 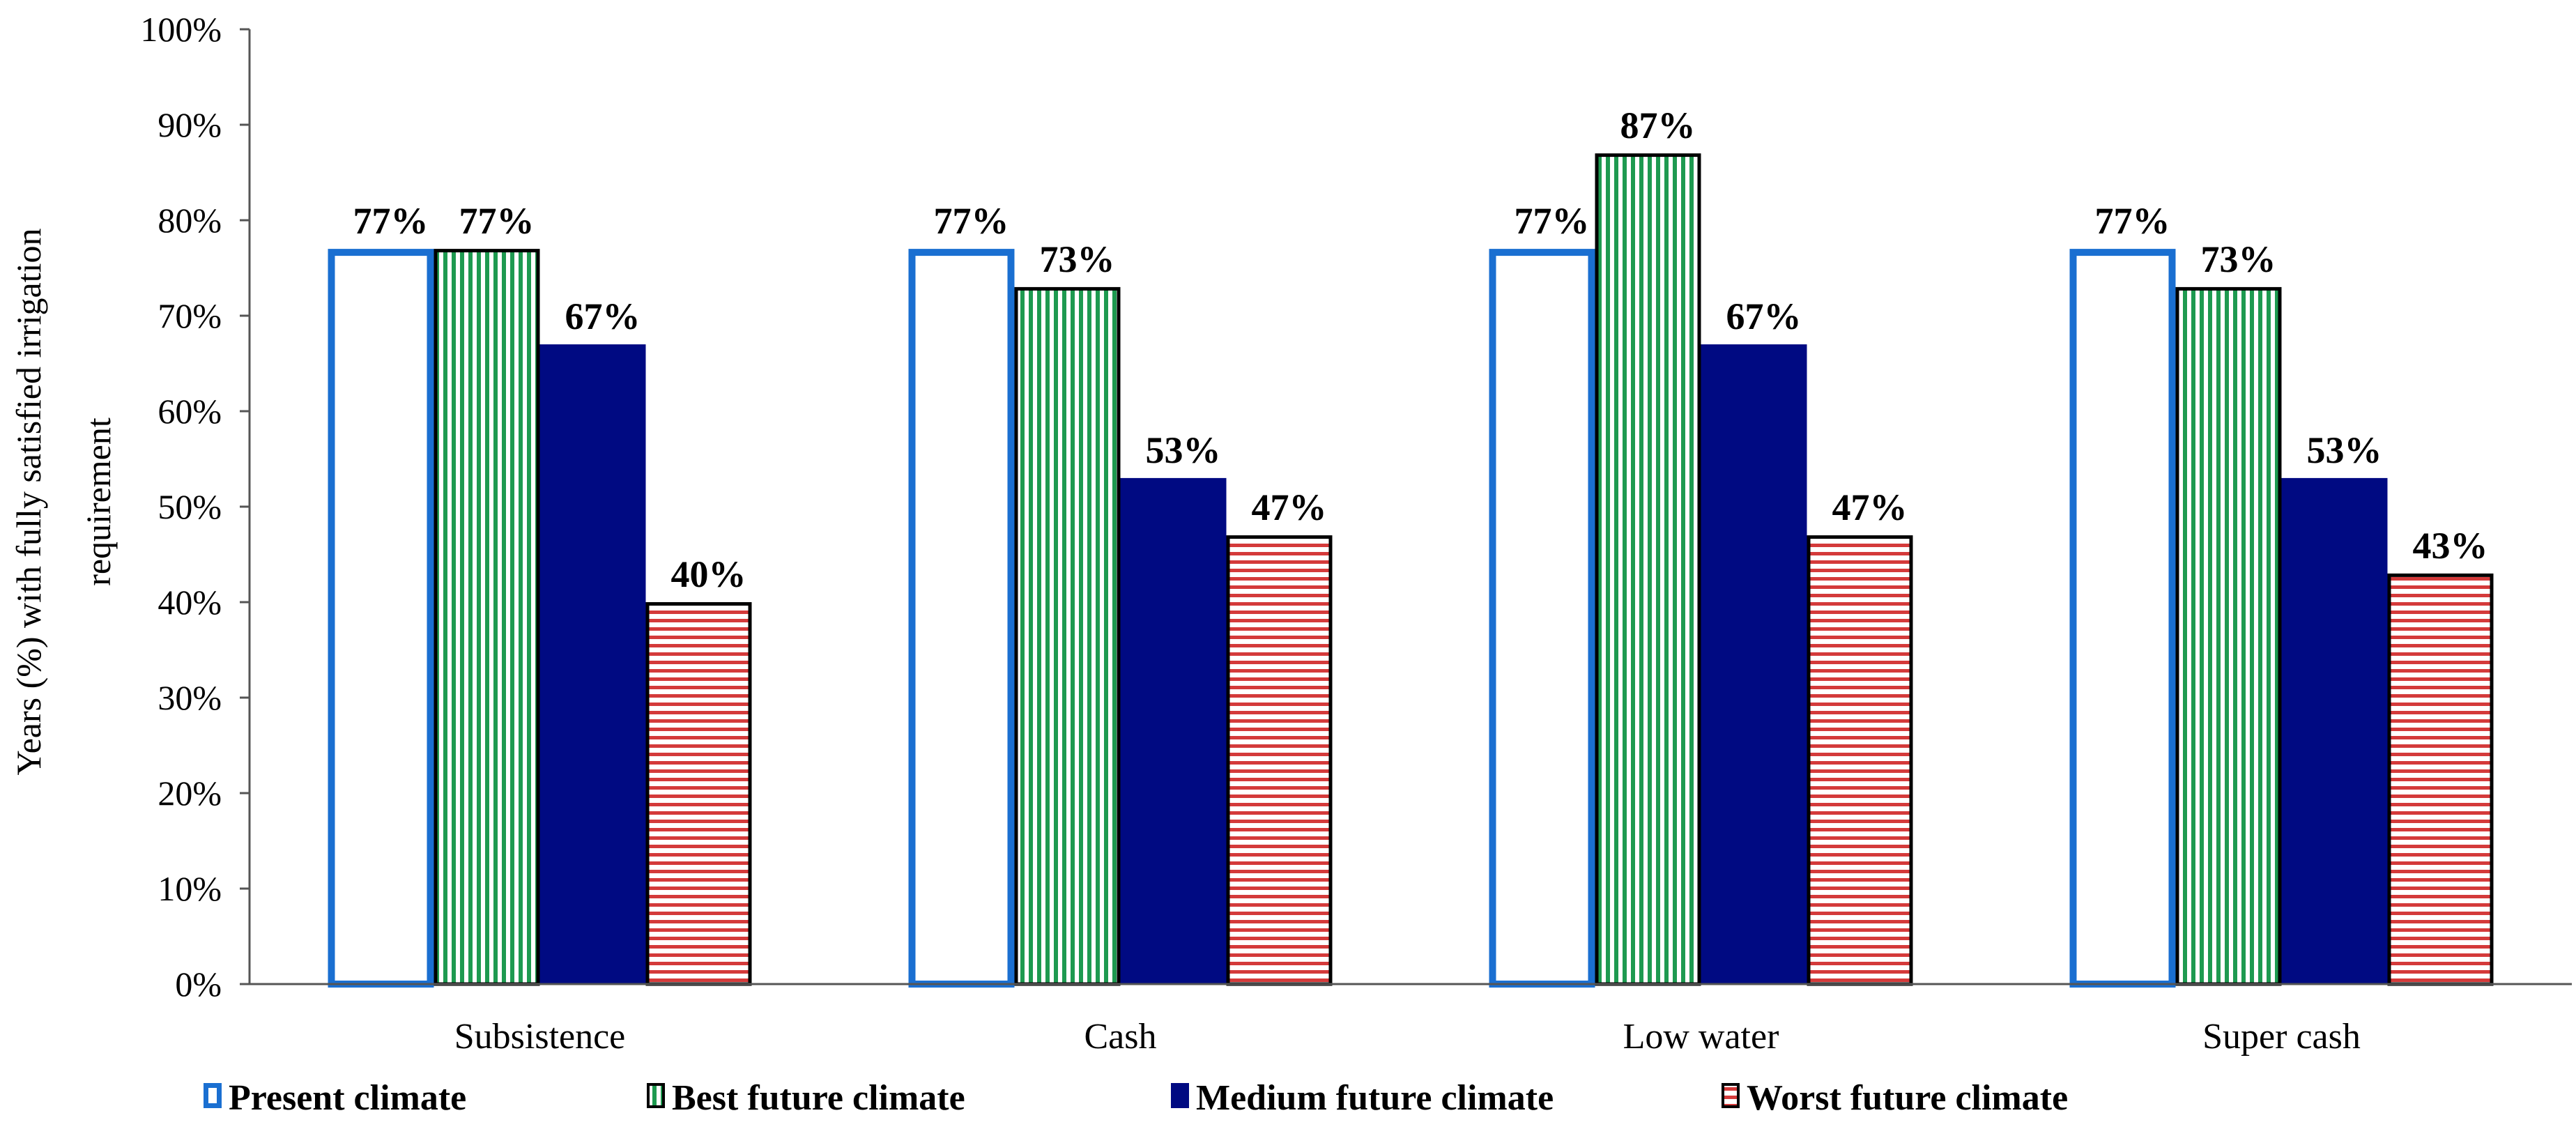 What do you see at coordinates (190, 697) in the screenshot?
I see `y-tick-label: 30%` at bounding box center [190, 697].